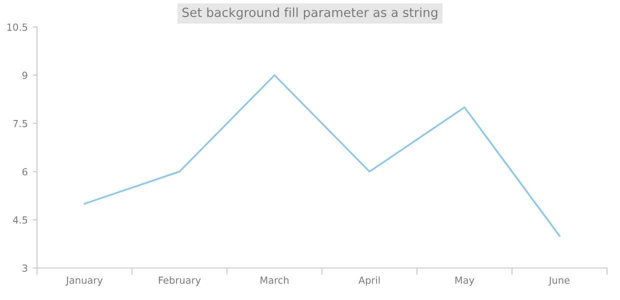 The image size is (620, 300). Describe the element at coordinates (274, 280) in the screenshot. I see `x-tick-label: March` at that location.